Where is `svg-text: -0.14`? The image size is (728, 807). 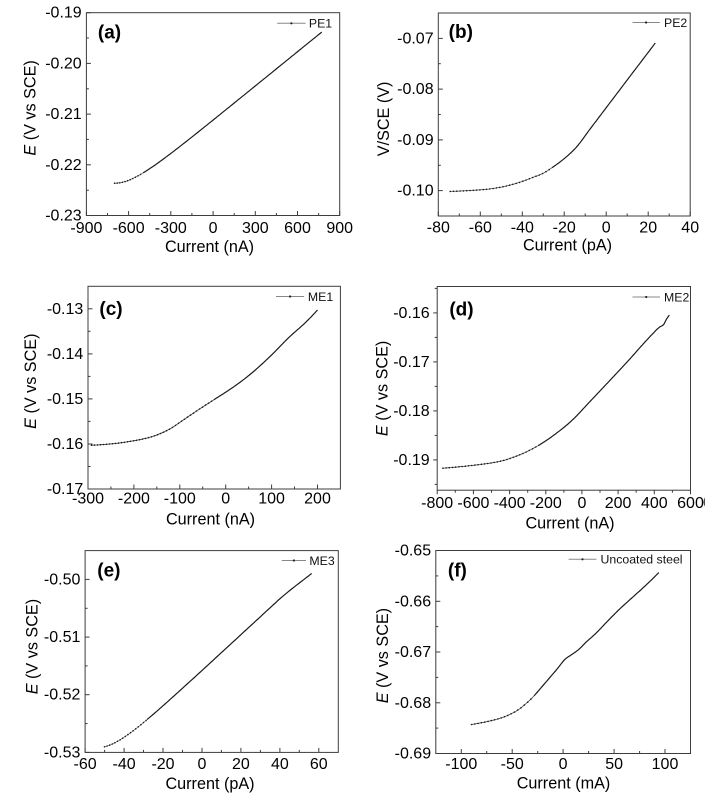 svg-text: -0.14 is located at coordinates (65, 354).